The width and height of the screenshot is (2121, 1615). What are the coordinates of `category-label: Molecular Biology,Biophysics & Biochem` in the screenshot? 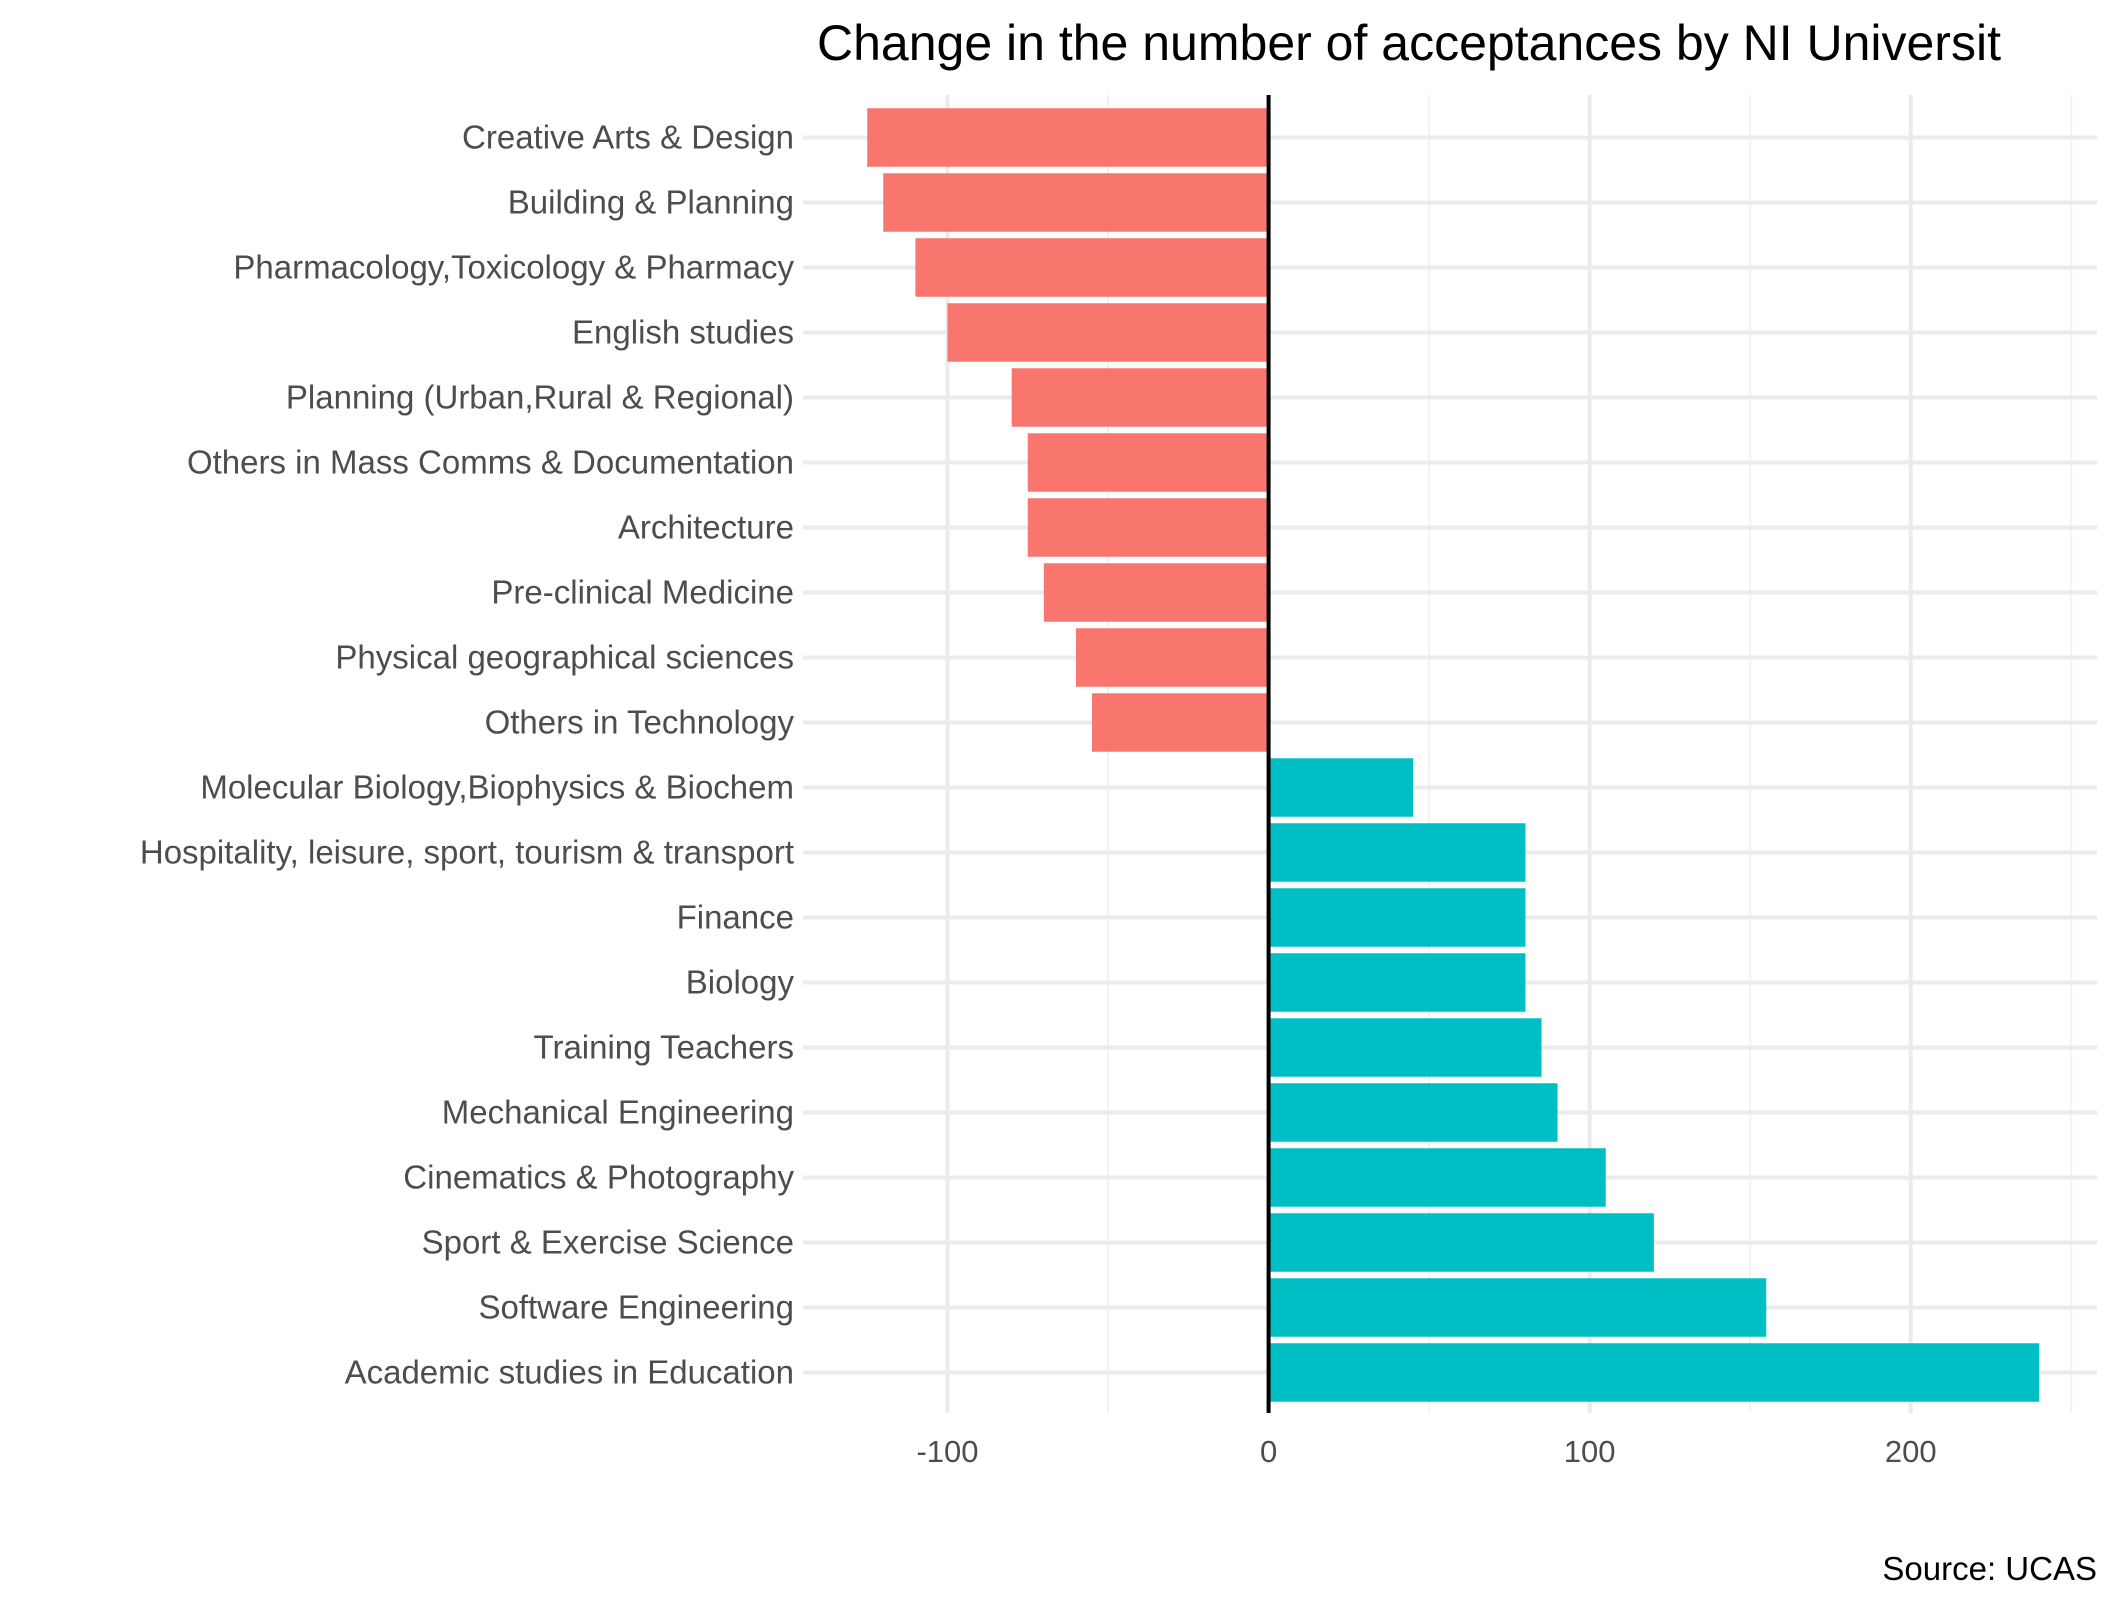 It's located at (497, 787).